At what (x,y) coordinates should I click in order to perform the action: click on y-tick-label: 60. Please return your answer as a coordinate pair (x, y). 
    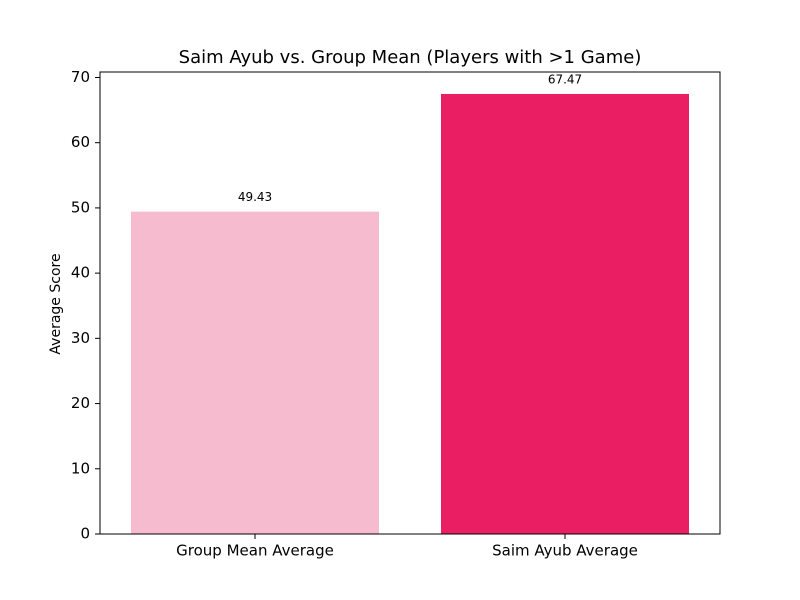
    Looking at the image, I should click on (80, 142).